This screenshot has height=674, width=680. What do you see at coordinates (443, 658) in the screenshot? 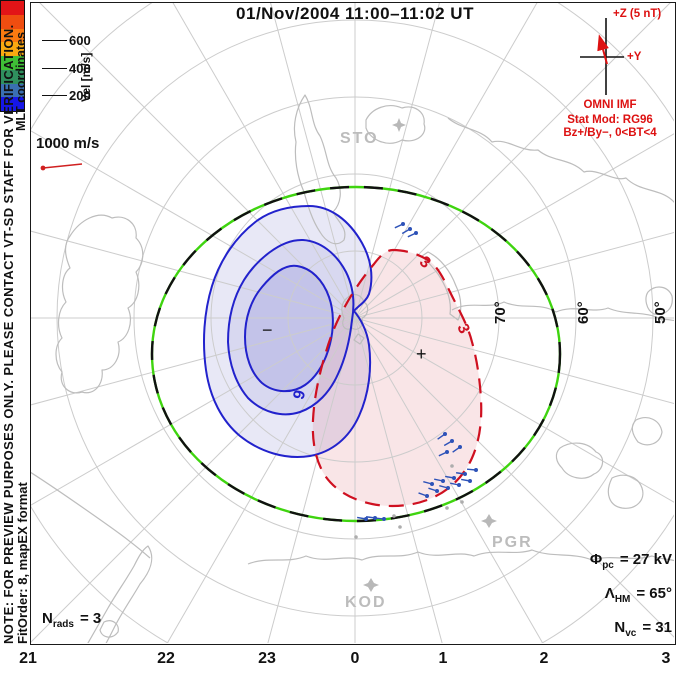
I see `mlt-axis-label-1: 1` at bounding box center [443, 658].